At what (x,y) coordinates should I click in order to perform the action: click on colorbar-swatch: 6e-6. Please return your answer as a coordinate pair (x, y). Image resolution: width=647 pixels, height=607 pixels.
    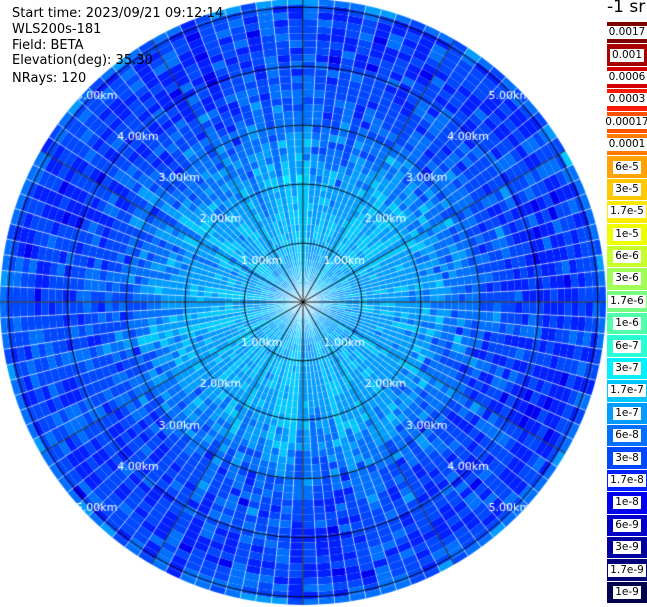
    Looking at the image, I should click on (627, 257).